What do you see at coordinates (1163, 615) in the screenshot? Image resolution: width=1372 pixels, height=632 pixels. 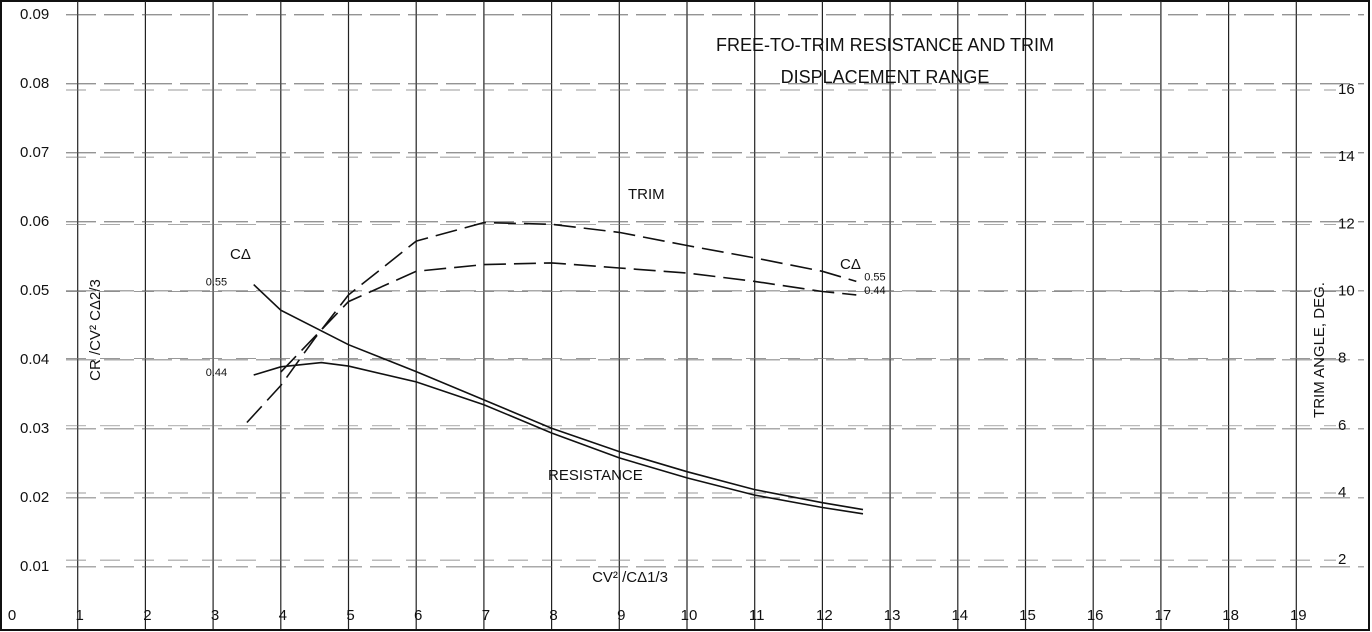 I see `x-tick-label: 17` at bounding box center [1163, 615].